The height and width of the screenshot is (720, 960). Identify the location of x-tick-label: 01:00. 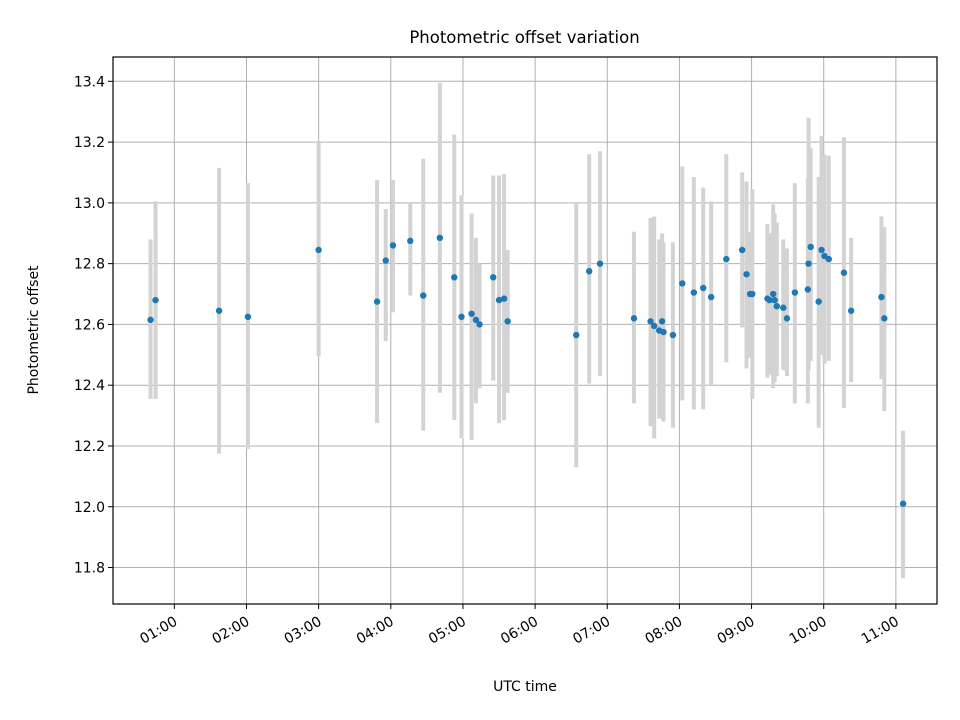
(158, 631).